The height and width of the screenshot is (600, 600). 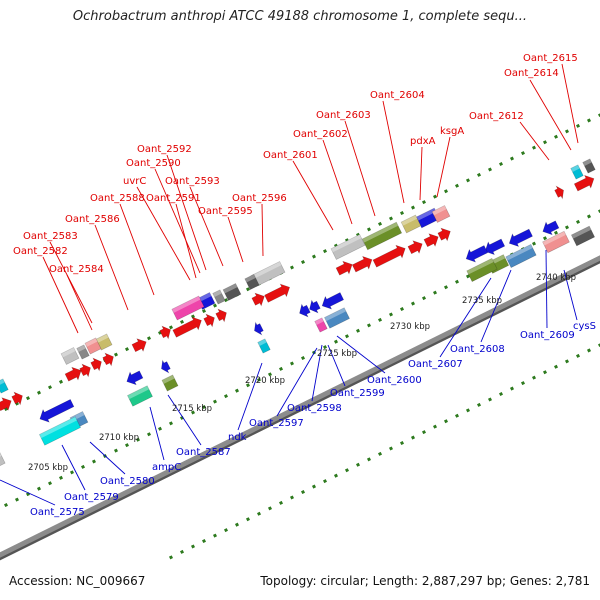 What do you see at coordinates (92, 219) in the screenshot?
I see `forward-gene-label: Oant_2586` at bounding box center [92, 219].